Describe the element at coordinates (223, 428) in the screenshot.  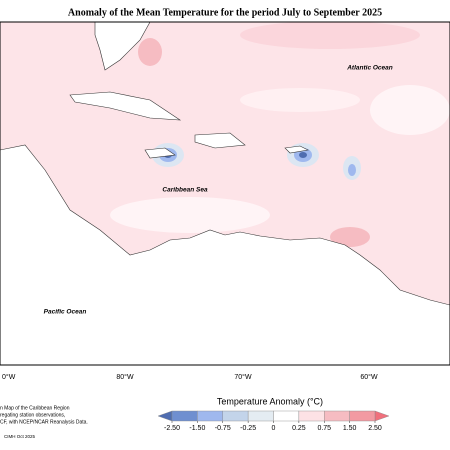
I see `colorbar-tick-label: -0.75` at that location.